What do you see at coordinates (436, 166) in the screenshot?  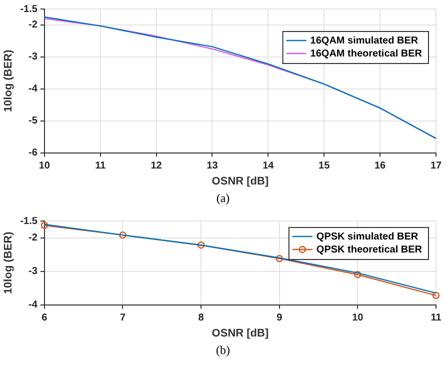 I see `x-tick-label: 17` at bounding box center [436, 166].